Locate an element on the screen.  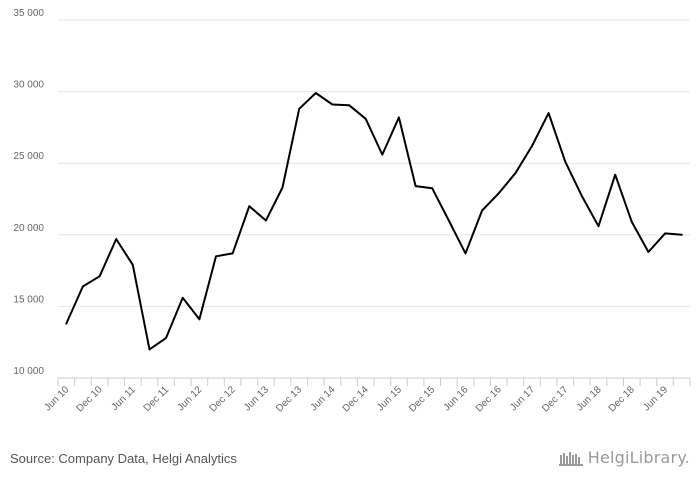
x-tick-label: Jun 17 is located at coordinates (522, 398).